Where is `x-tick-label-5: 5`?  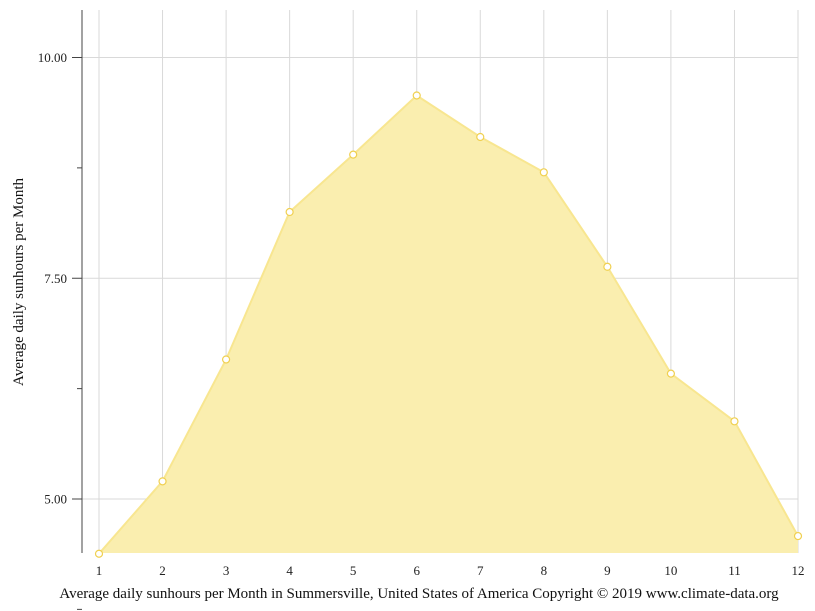
x-tick-label-5: 5 is located at coordinates (353, 570).